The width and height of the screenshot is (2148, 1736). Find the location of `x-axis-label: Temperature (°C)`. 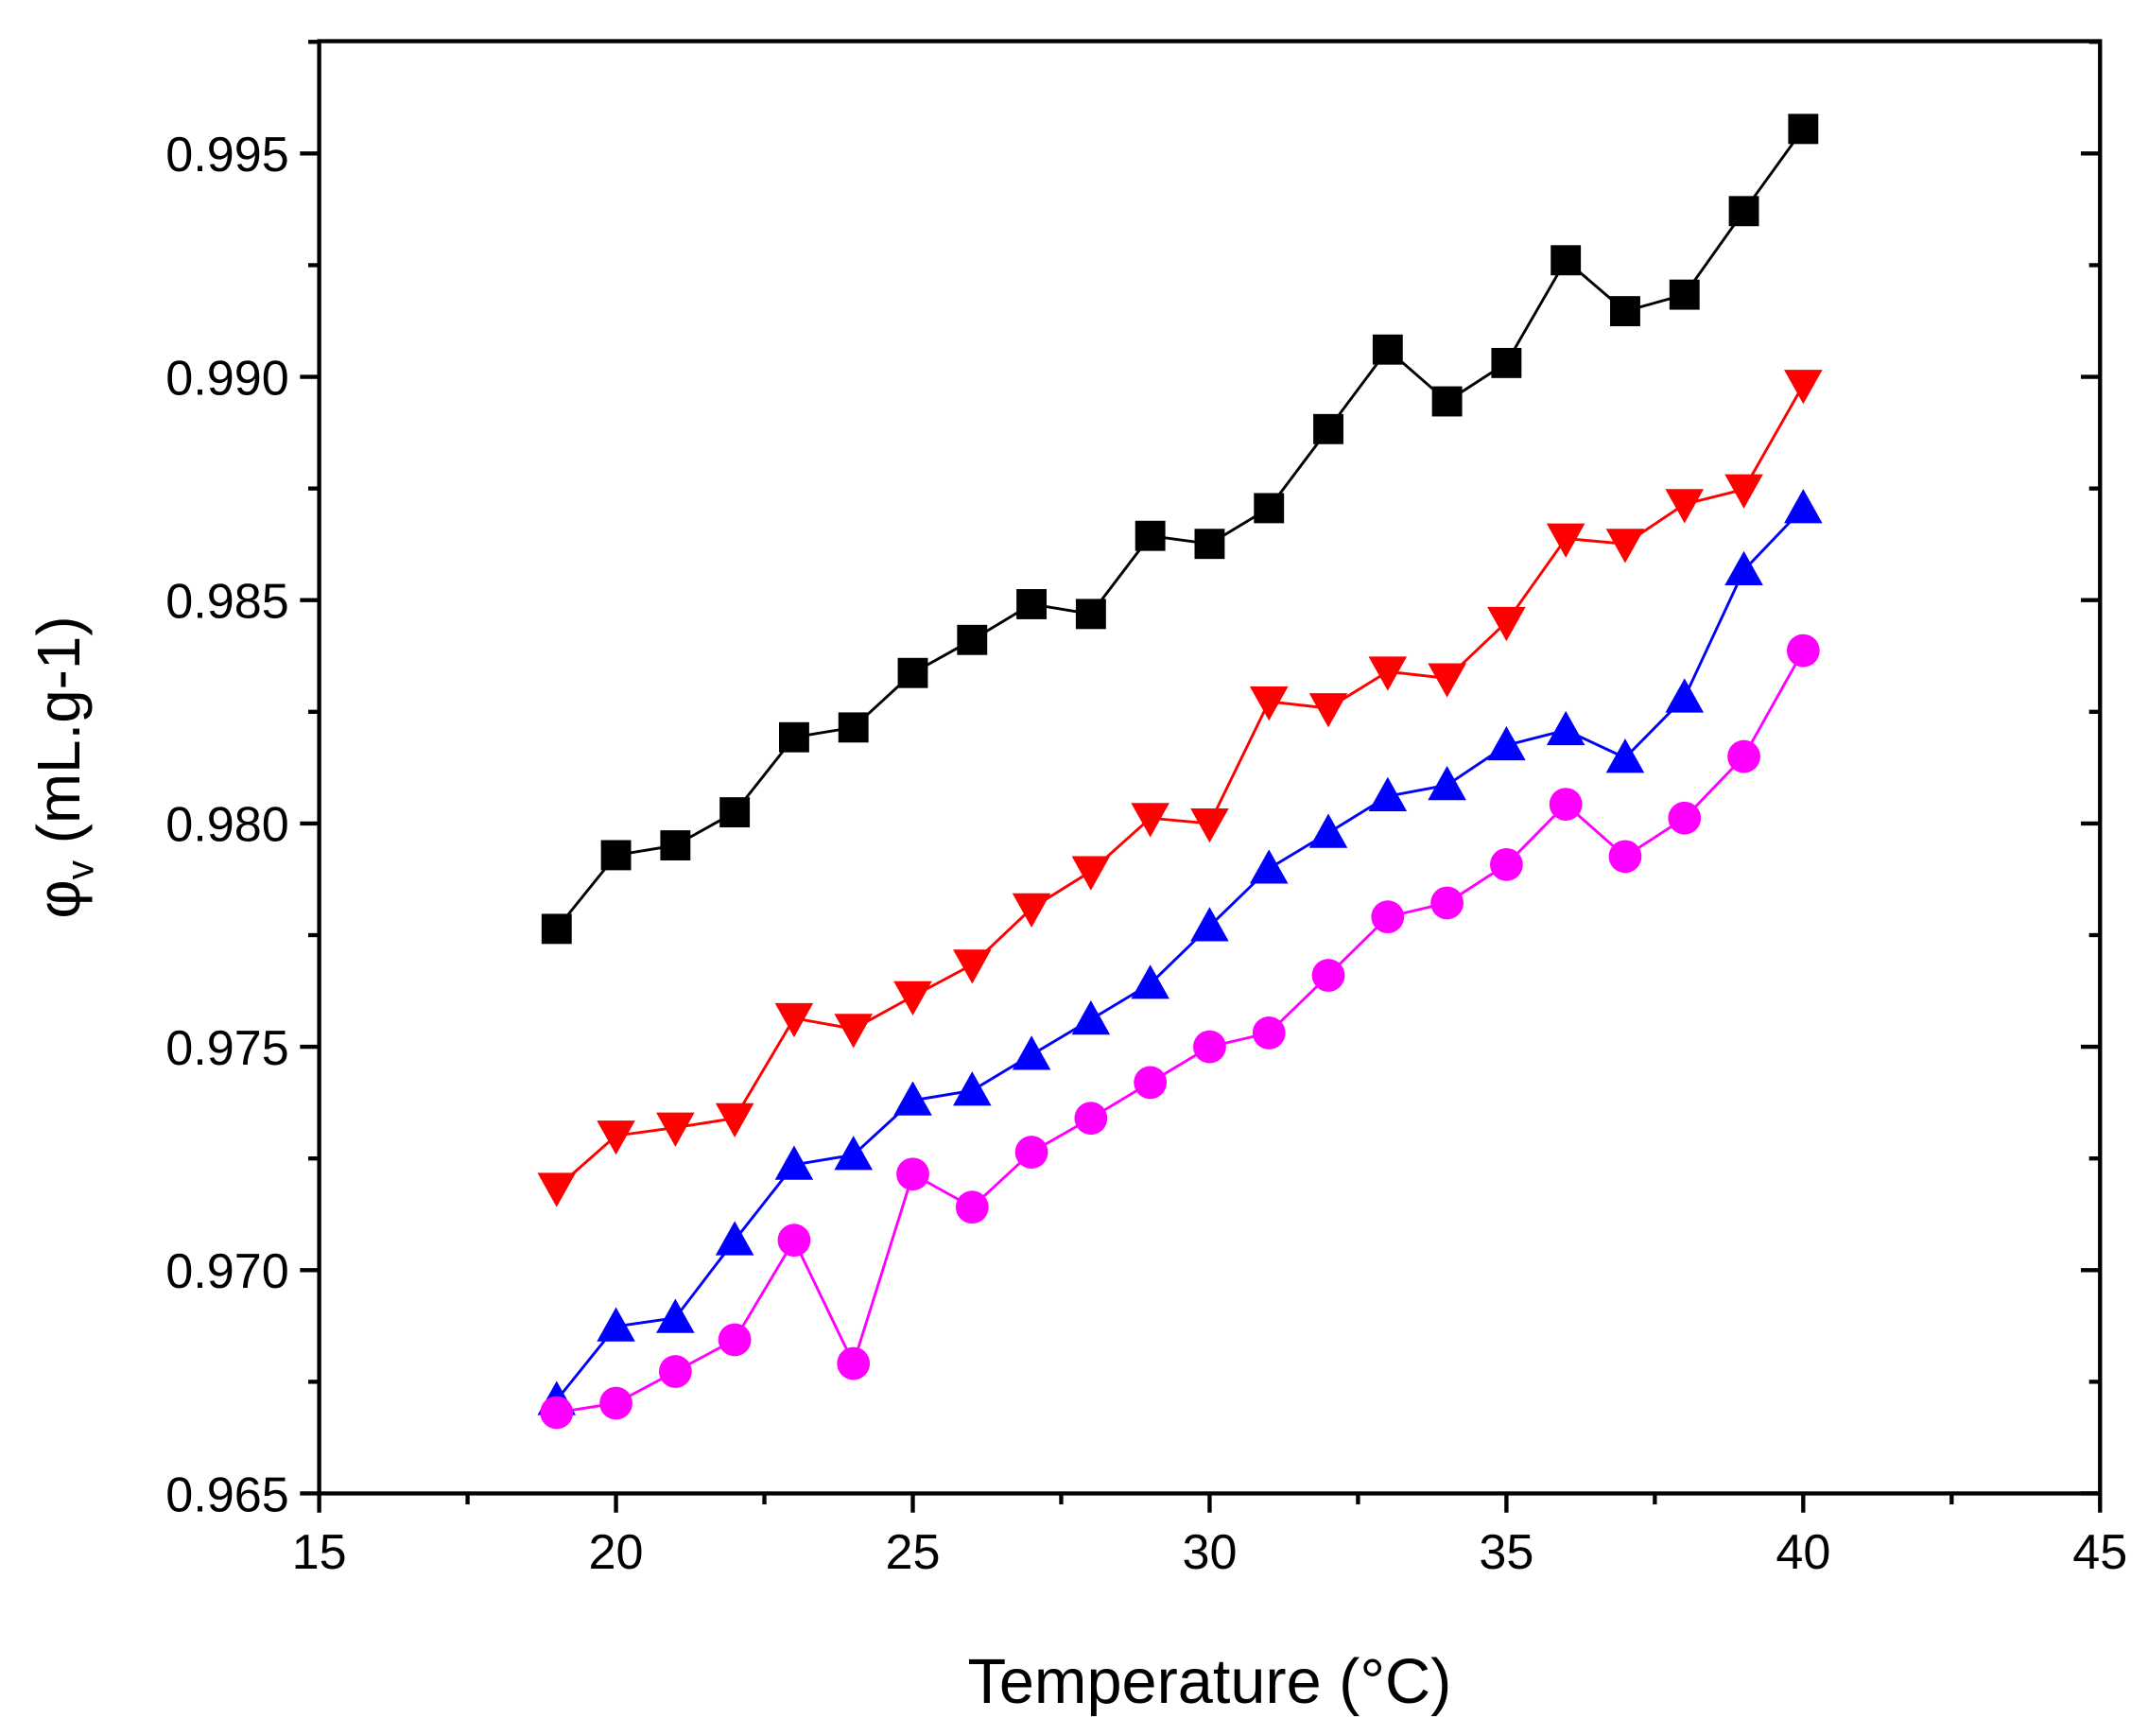

x-axis-label: Temperature (°C) is located at coordinates (1210, 1682).